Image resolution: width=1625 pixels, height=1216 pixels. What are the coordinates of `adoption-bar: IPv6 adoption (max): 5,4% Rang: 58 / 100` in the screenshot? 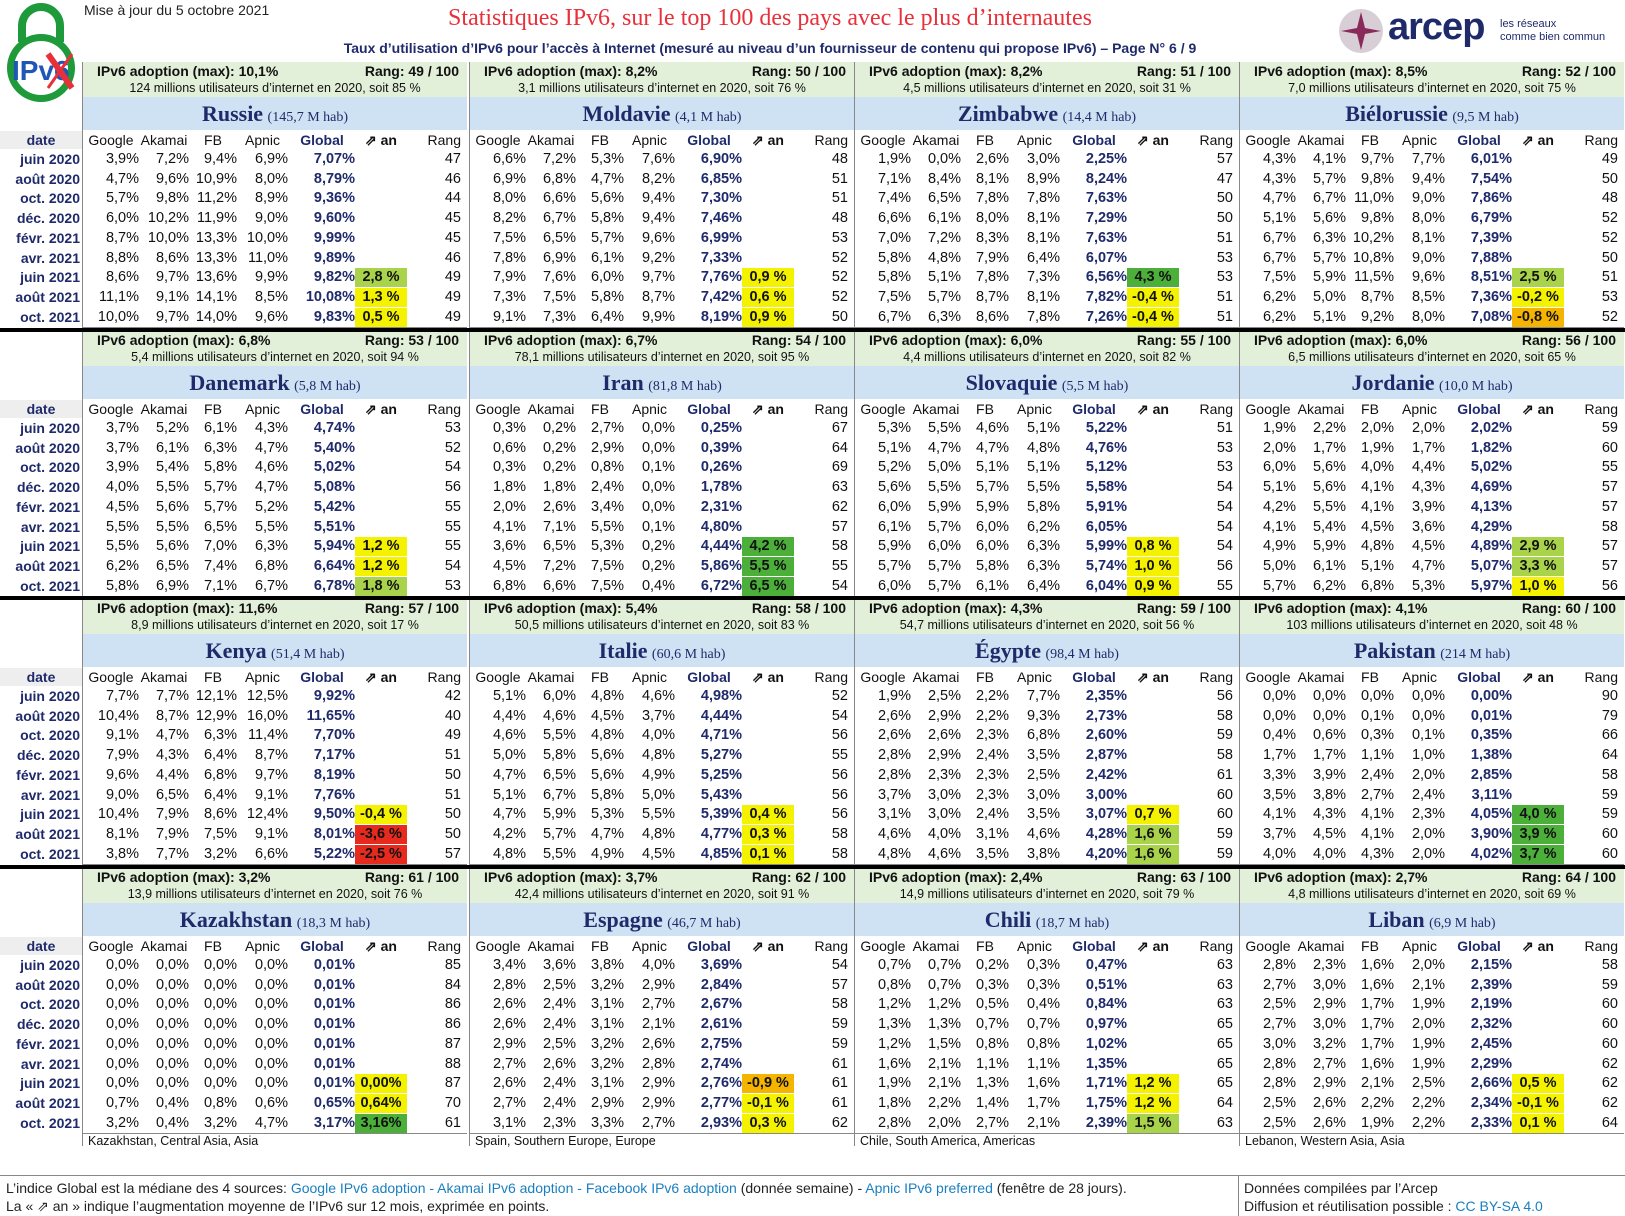 It's located at (662, 608).